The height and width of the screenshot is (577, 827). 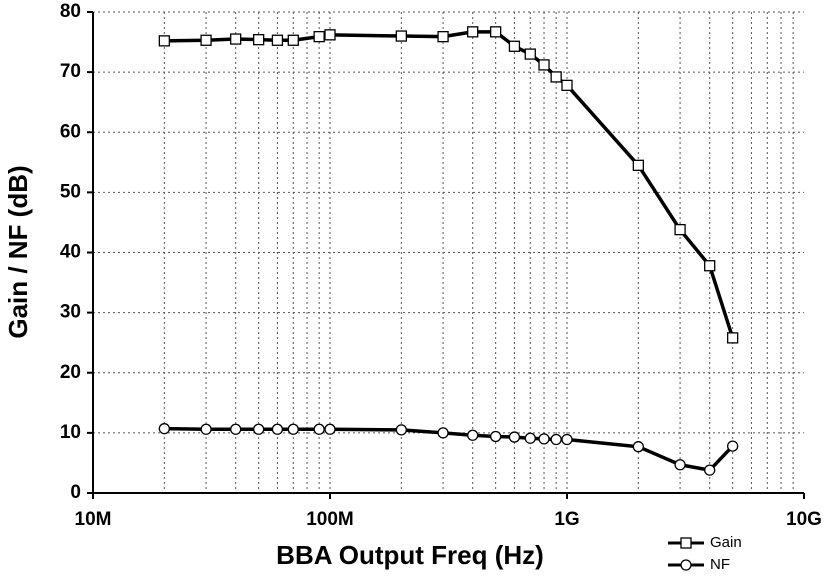 What do you see at coordinates (70, 252) in the screenshot?
I see `y-tick-label: 40` at bounding box center [70, 252].